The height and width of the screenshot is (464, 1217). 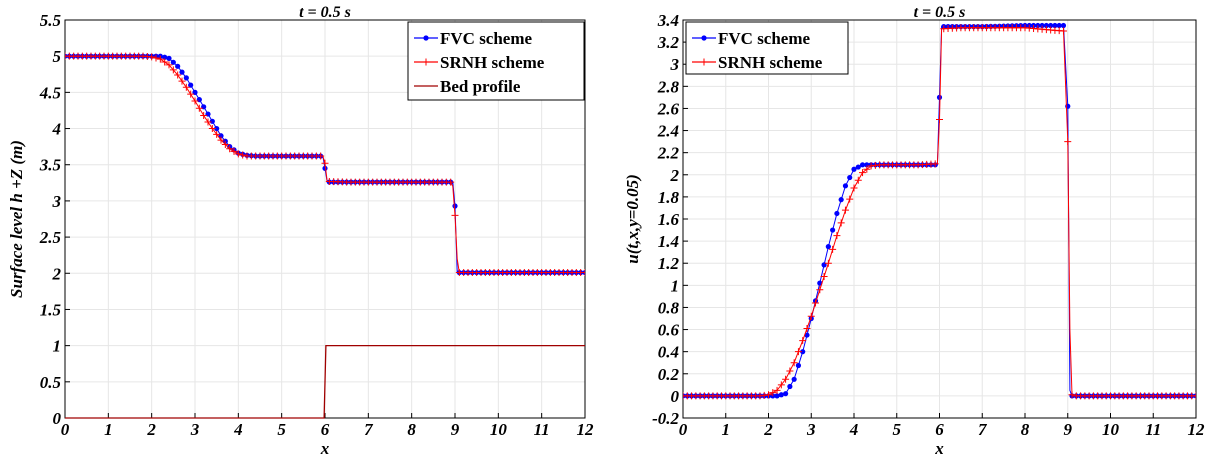 What do you see at coordinates (499, 429) in the screenshot?
I see `x-tick-label: 10` at bounding box center [499, 429].